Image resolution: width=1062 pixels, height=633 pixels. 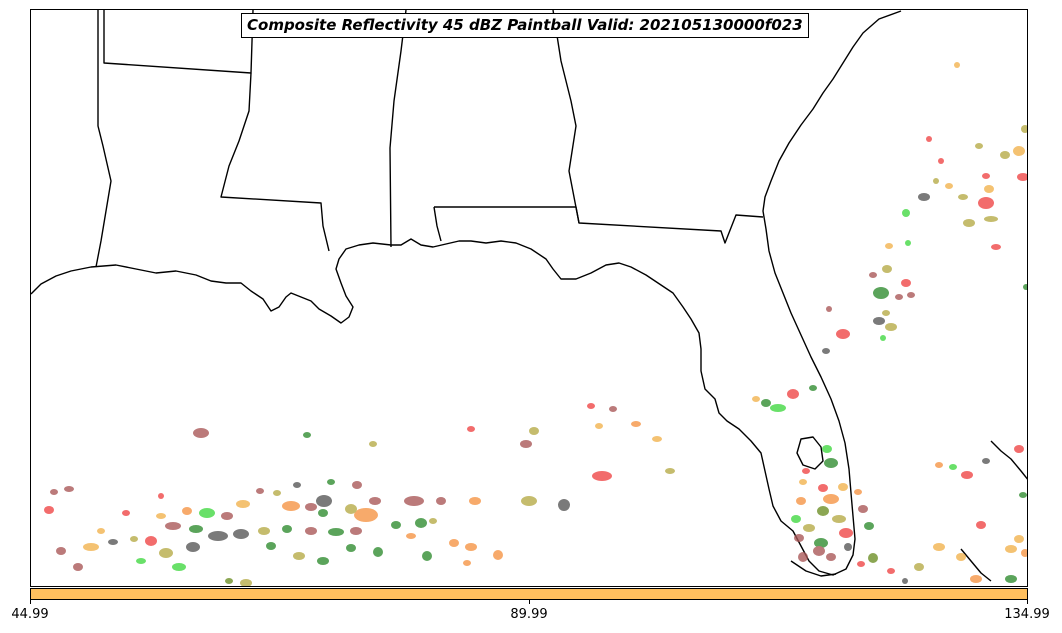 I want to click on border-la-ms-top, so click(x=178, y=42).